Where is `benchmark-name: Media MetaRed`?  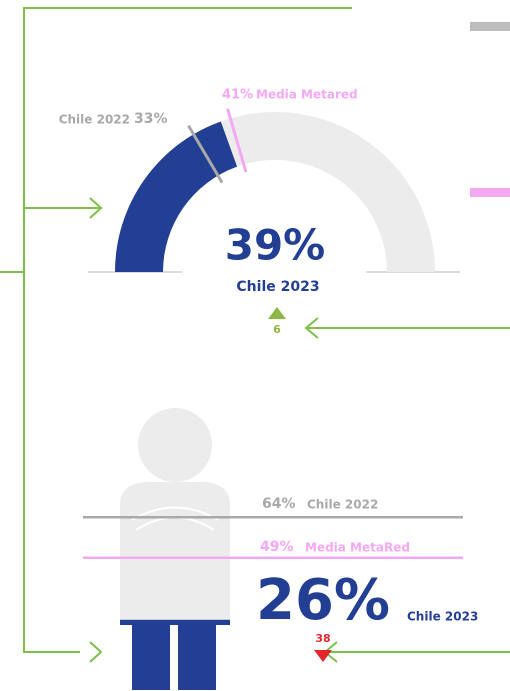 benchmark-name: Media MetaRed is located at coordinates (357, 548).